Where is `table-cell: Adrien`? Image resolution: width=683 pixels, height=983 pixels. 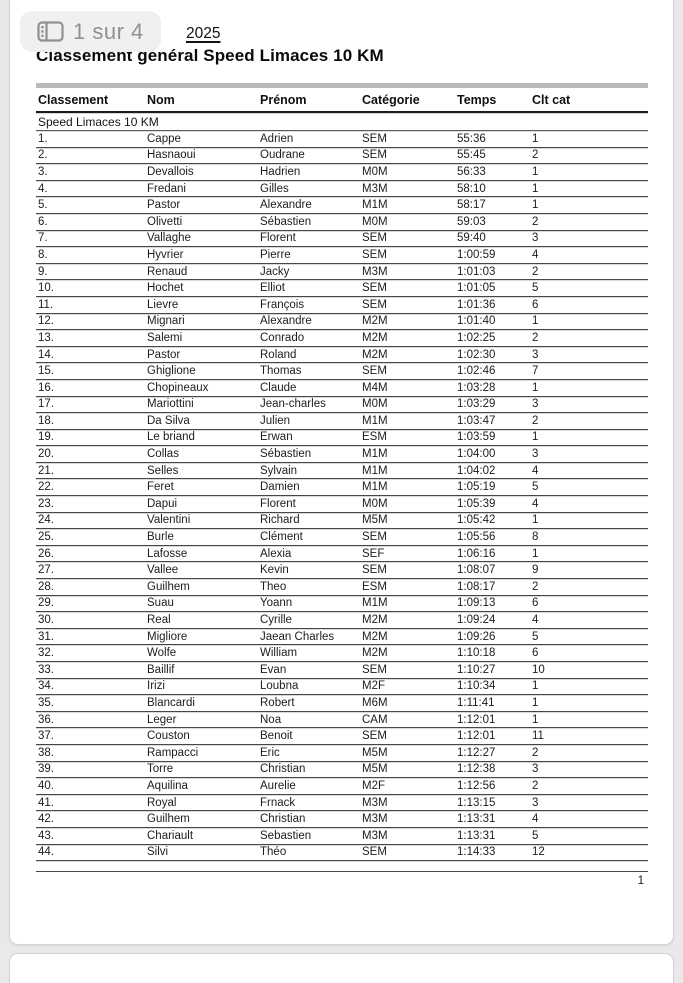 table-cell: Adrien is located at coordinates (309, 139).